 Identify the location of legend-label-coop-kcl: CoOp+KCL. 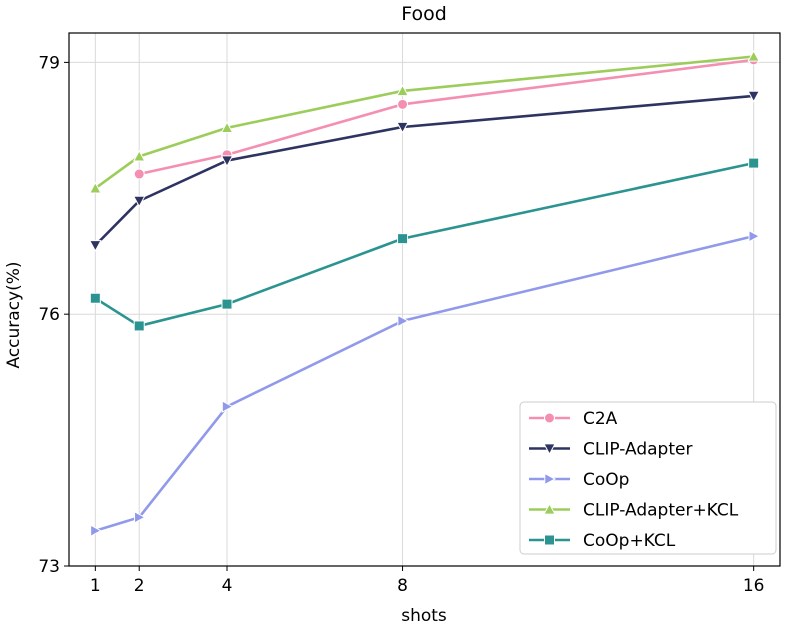
(629, 541).